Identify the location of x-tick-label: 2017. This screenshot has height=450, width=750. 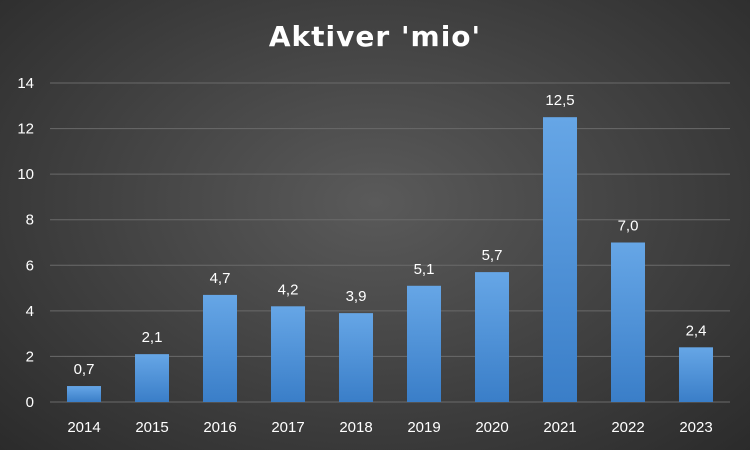
(287, 427).